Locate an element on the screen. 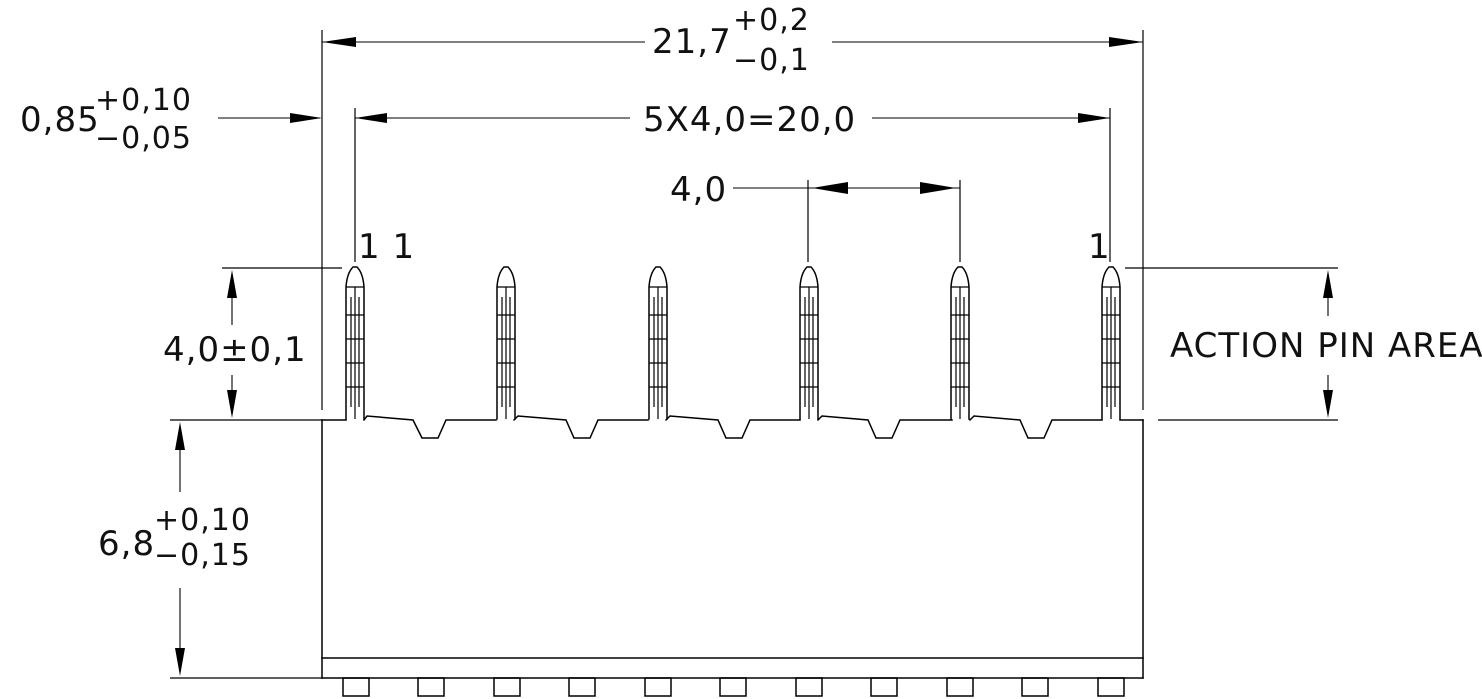 Image resolution: width=1482 pixels, height=699 pixels. dimension-pitch: 4,0 is located at coordinates (815, 190).